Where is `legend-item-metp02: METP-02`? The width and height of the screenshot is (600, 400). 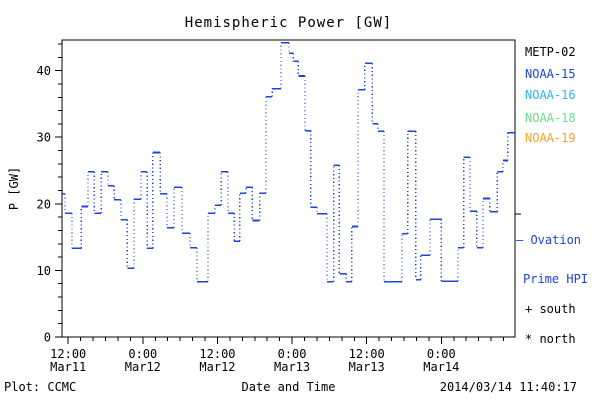 legend-item-metp02: METP-02 is located at coordinates (550, 52).